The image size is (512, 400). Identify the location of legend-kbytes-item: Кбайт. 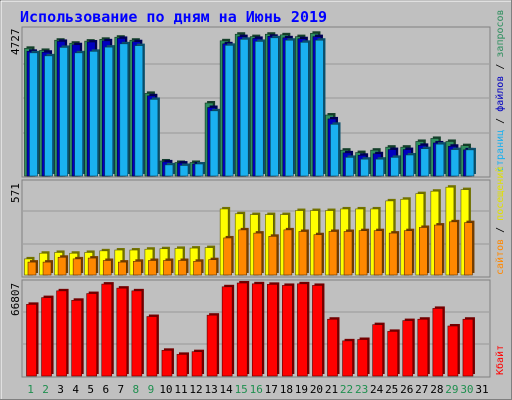
(500, 360).